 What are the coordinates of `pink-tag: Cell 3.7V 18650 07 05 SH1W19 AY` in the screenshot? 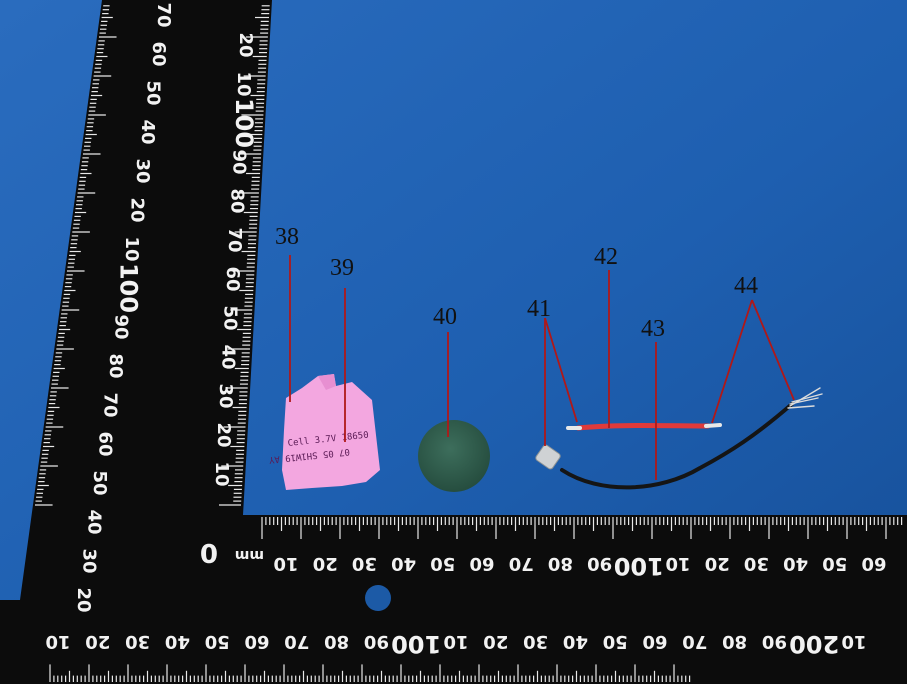 It's located at (324, 432).